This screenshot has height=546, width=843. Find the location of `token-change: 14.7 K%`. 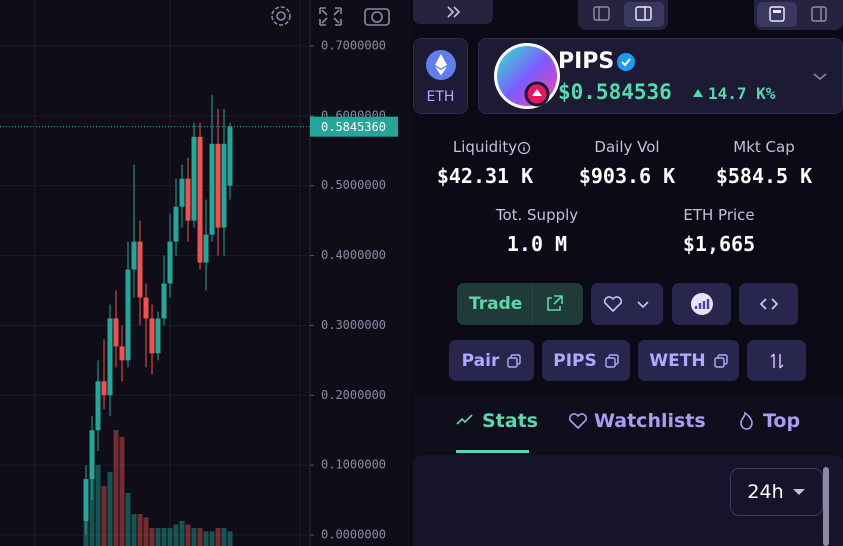

token-change: 14.7 K% is located at coordinates (742, 93).